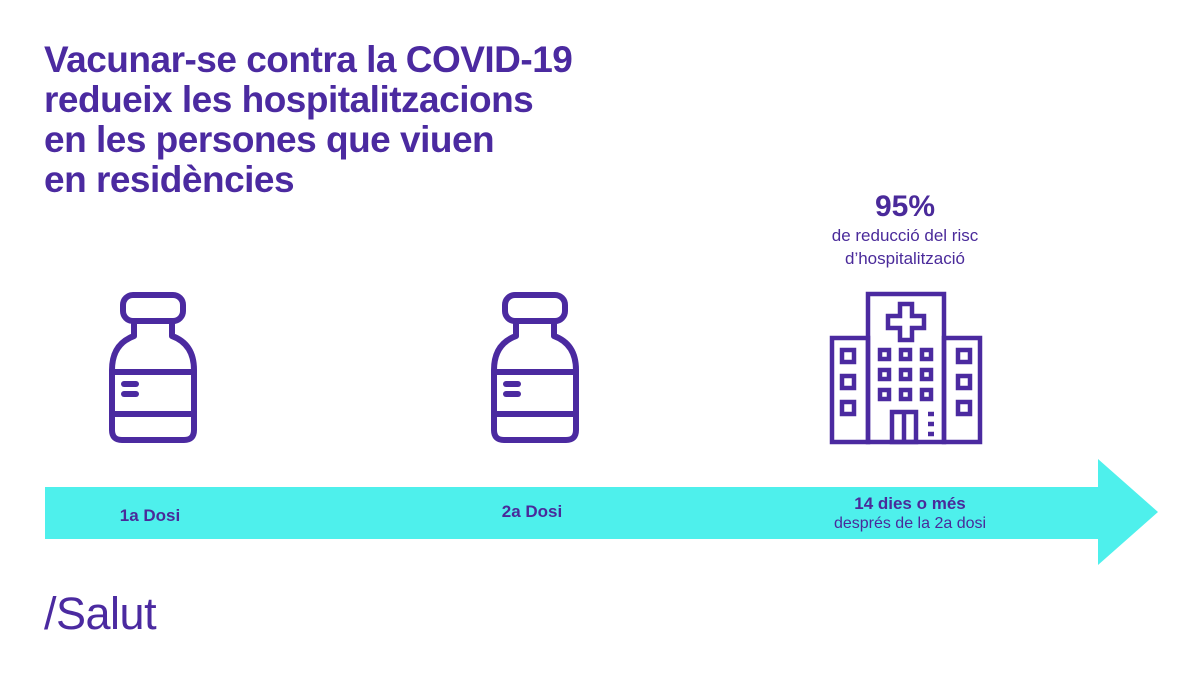  Describe the element at coordinates (910, 503) in the screenshot. I see `after-main-label: 14 dies o més` at that location.